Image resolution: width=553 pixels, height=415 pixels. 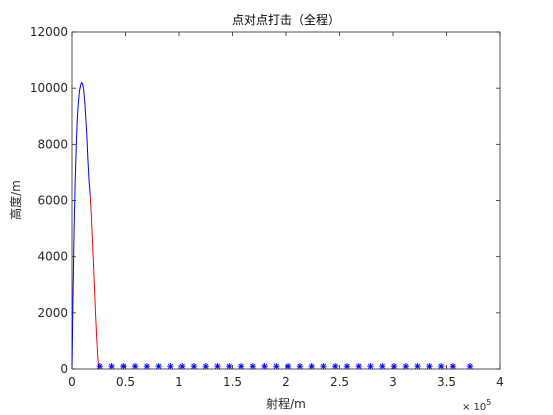 What do you see at coordinates (72, 382) in the screenshot?
I see `x-tick-label: 0` at bounding box center [72, 382].